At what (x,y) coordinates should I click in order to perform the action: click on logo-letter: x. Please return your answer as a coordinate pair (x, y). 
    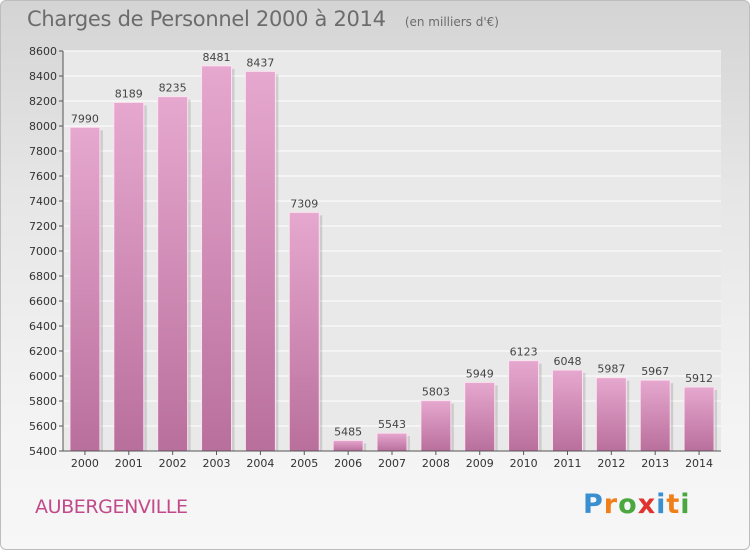
    Looking at the image, I should click on (647, 504).